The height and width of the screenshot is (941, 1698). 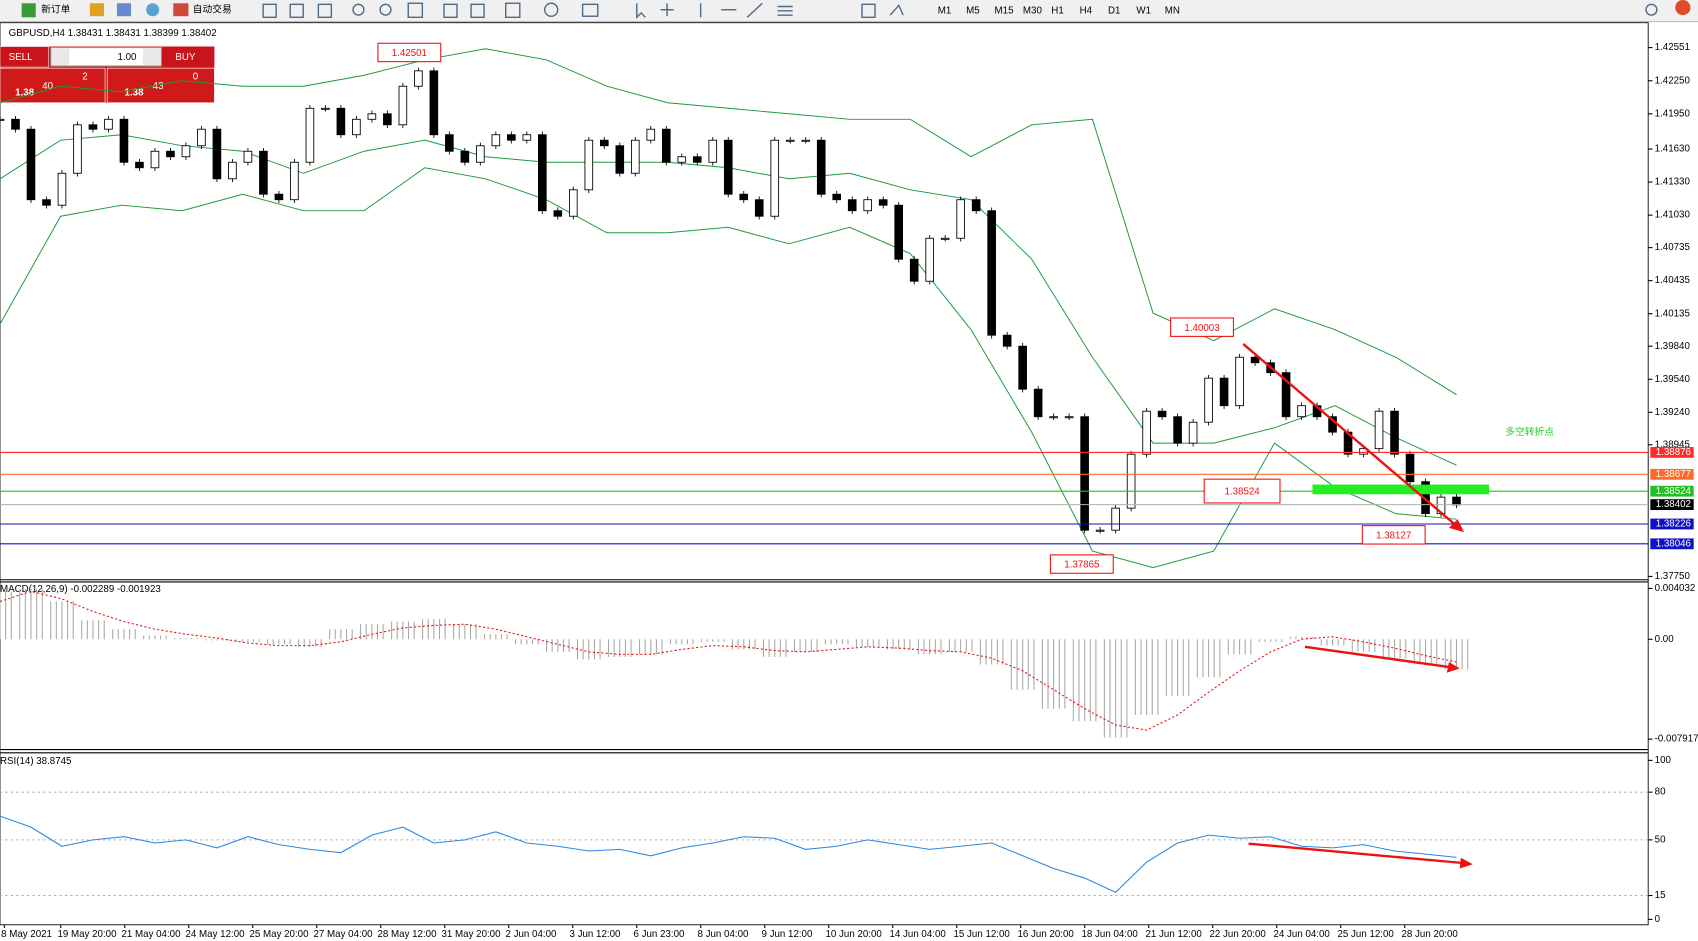 I want to click on buy-price-pips: 43, so click(x=158, y=86).